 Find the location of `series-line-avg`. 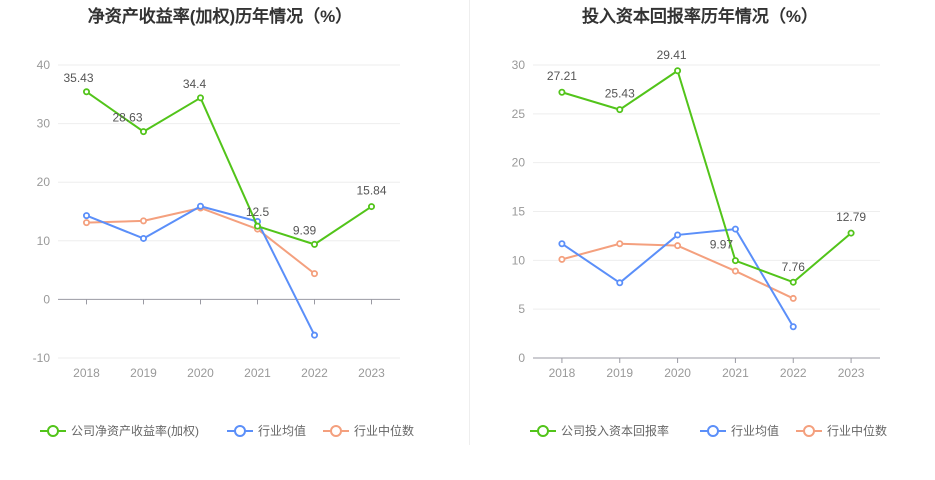

series-line-avg is located at coordinates (201, 270).